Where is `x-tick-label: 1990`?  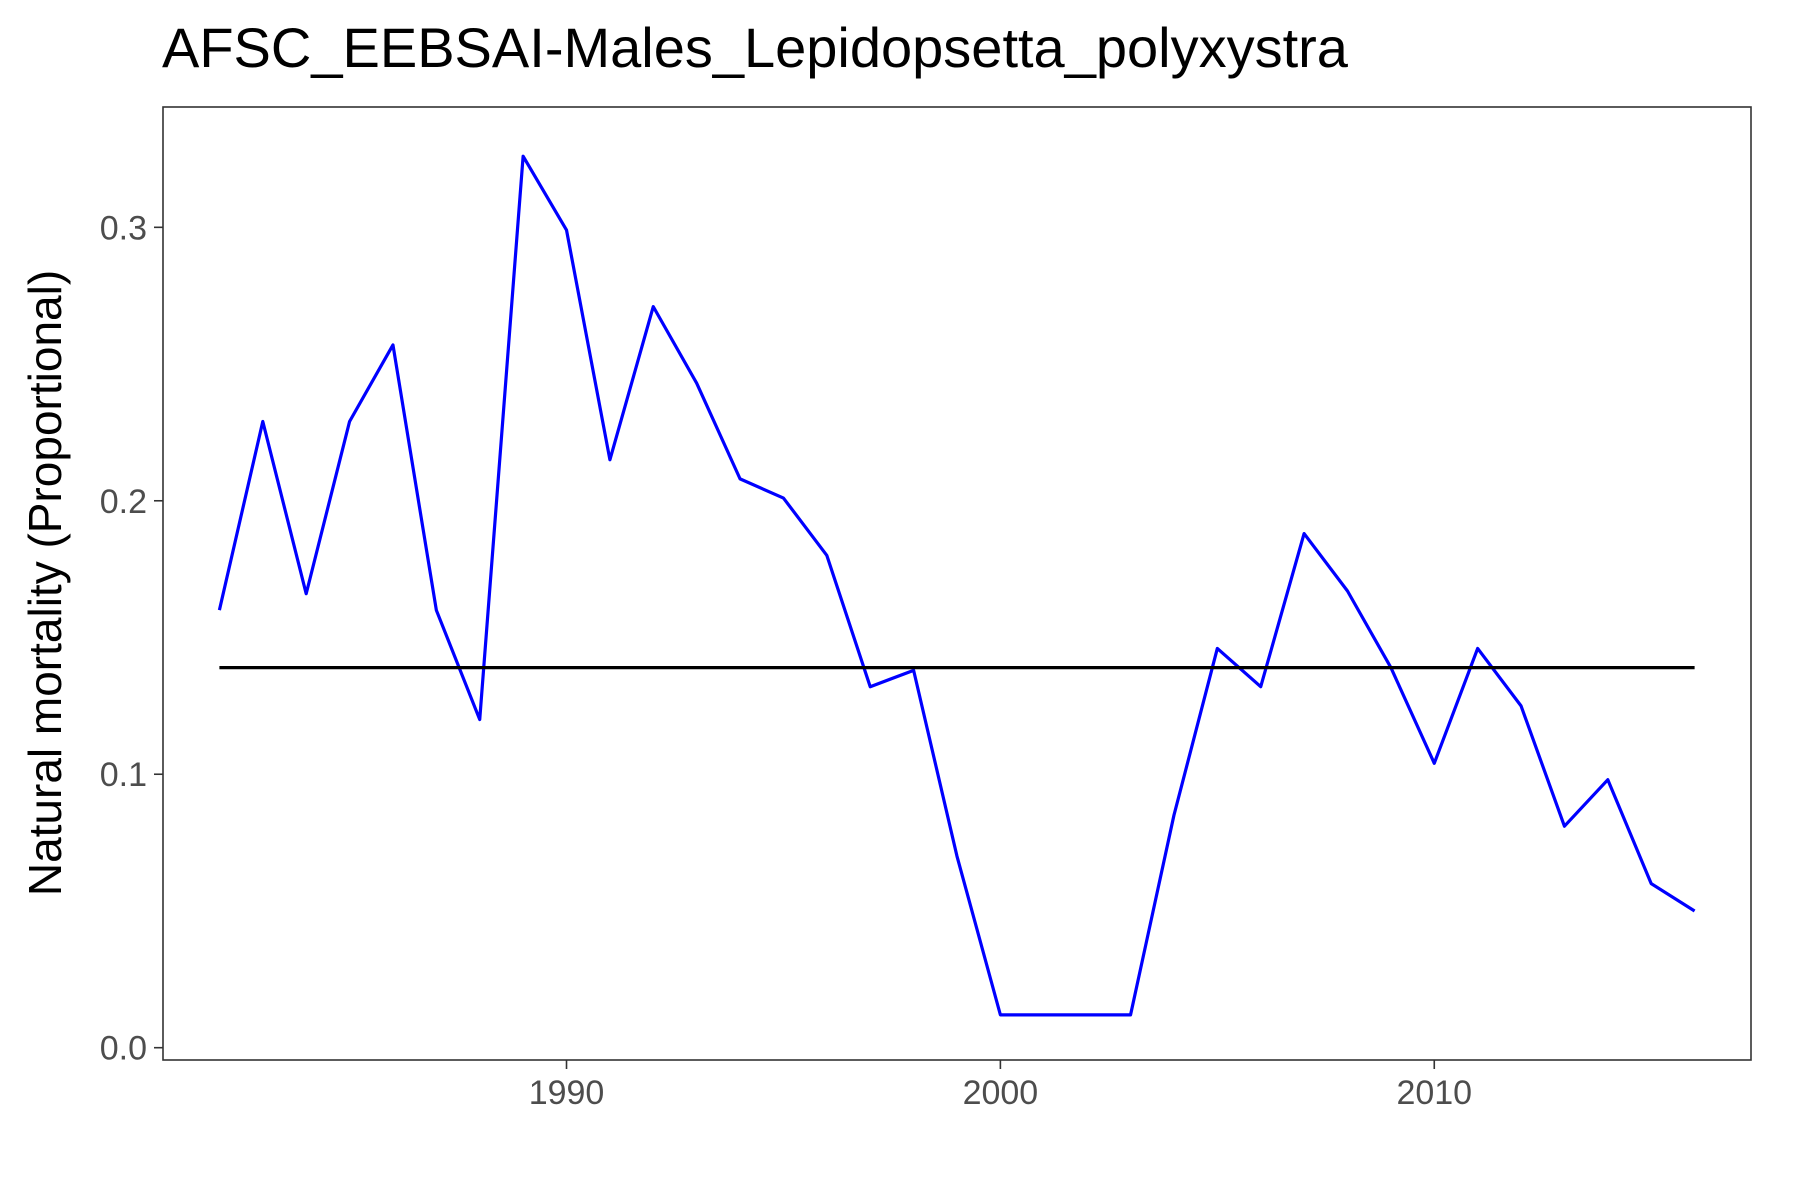
x-tick-label: 1990 is located at coordinates (567, 1093).